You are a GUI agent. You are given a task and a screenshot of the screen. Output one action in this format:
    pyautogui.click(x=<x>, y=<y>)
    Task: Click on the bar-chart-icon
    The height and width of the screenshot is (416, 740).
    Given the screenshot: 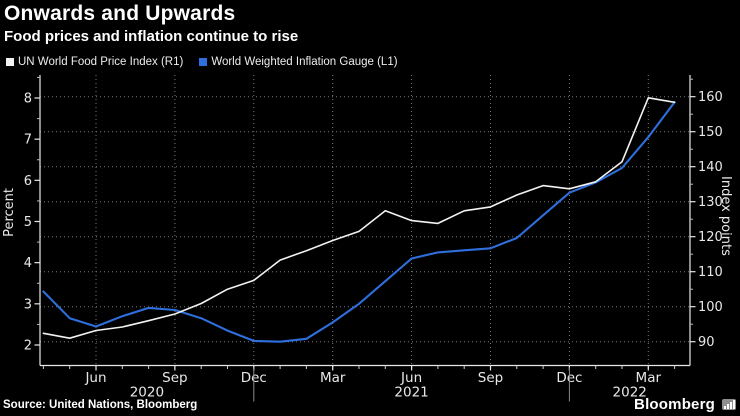 What is the action you would take?
    pyautogui.click(x=729, y=404)
    